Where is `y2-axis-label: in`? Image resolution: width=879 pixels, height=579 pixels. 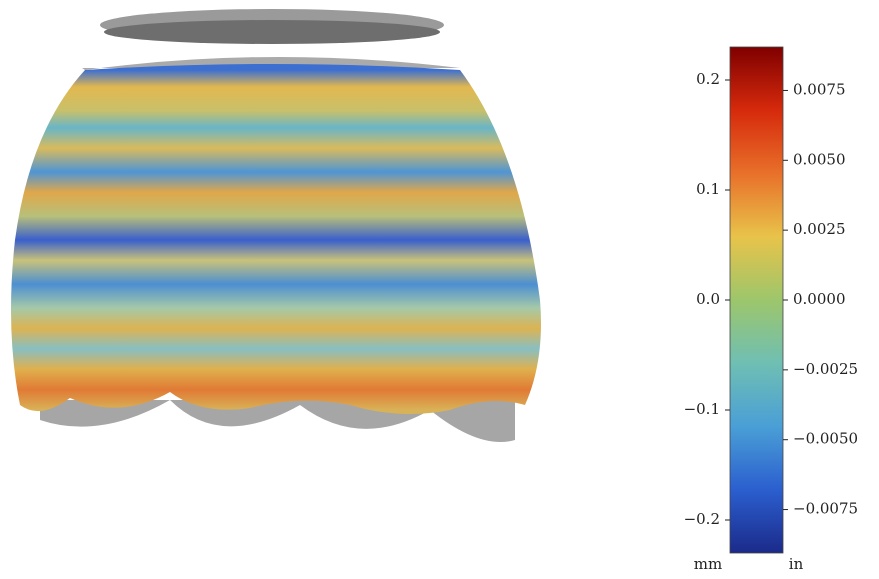 y2-axis-label: in is located at coordinates (796, 564).